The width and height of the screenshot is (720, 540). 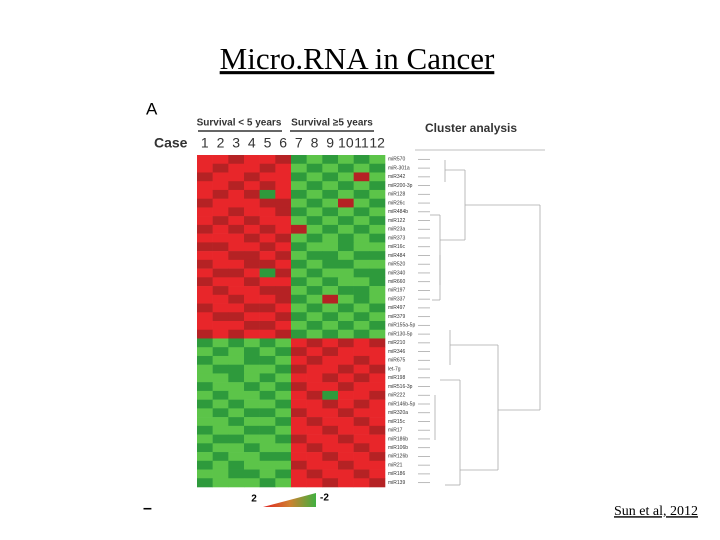 I want to click on row-label: miR26c, so click(x=396, y=203).